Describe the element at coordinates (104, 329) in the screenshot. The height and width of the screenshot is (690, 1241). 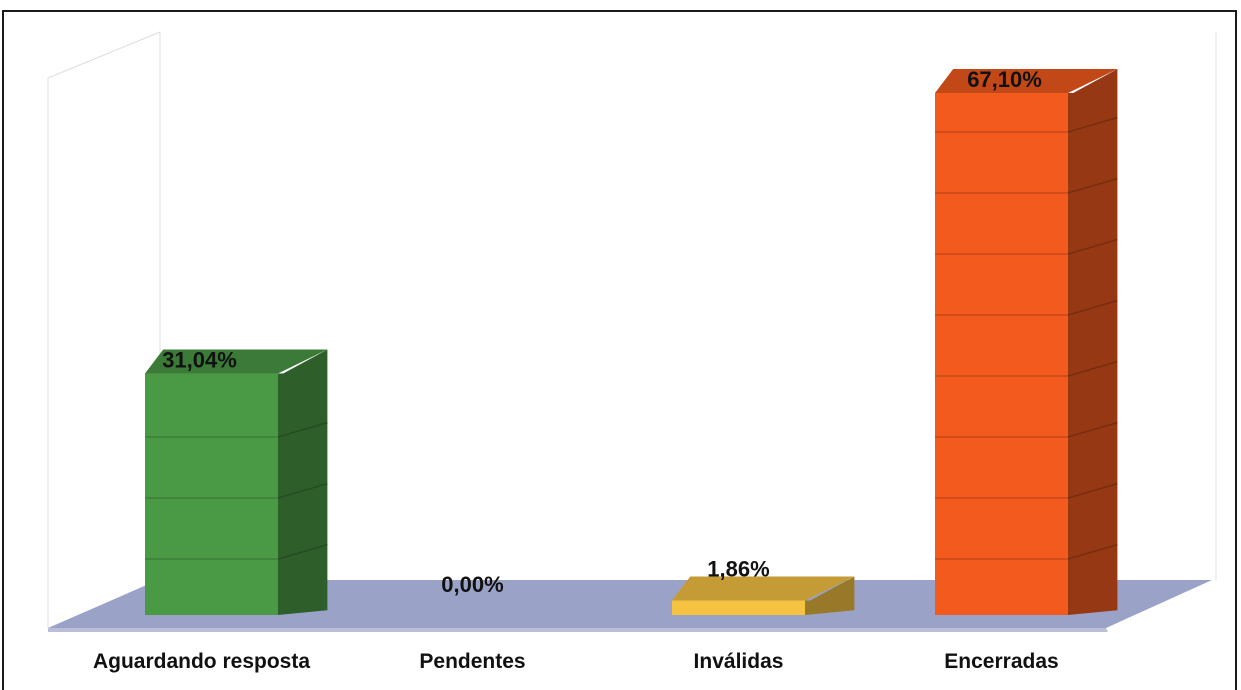
I see `side-wall-outline` at that location.